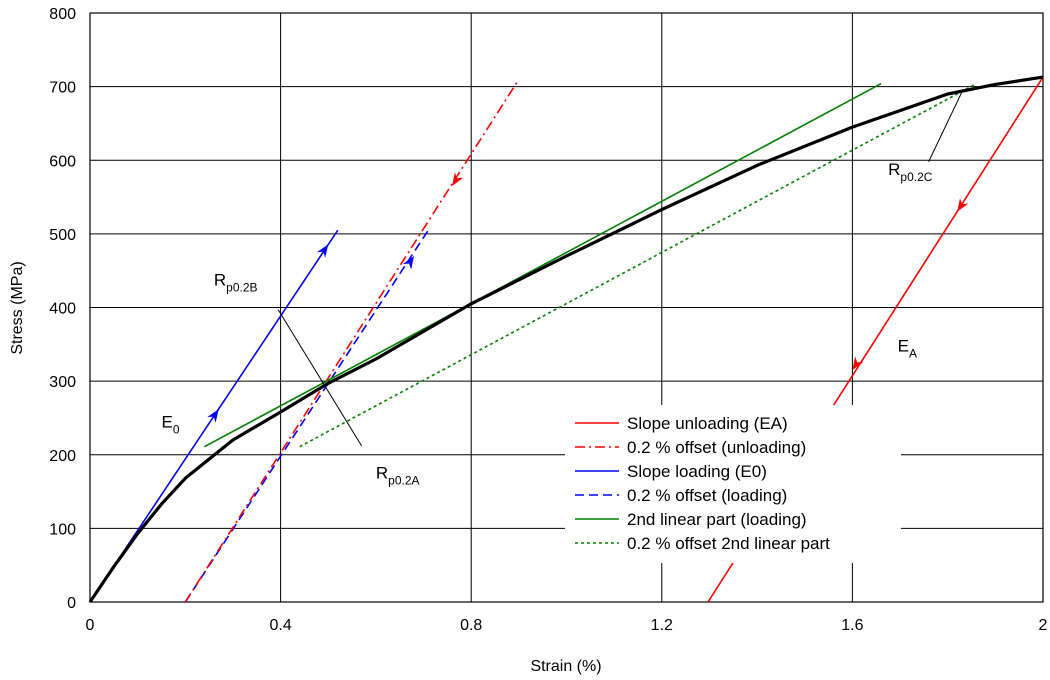 This screenshot has width=1050, height=680. What do you see at coordinates (280, 625) in the screenshot?
I see `x-tick-label: 0.4` at bounding box center [280, 625].